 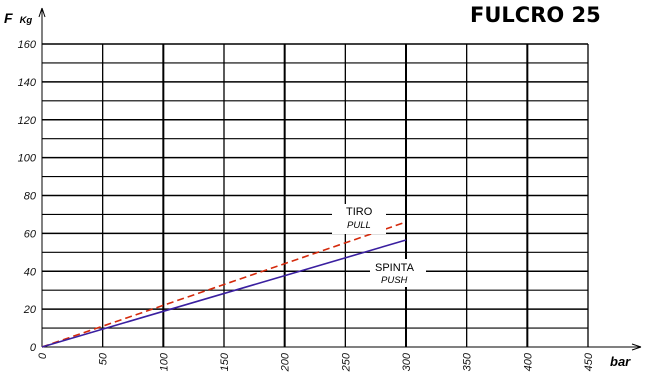 I want to click on x-tick-label: 300, so click(x=407, y=361).